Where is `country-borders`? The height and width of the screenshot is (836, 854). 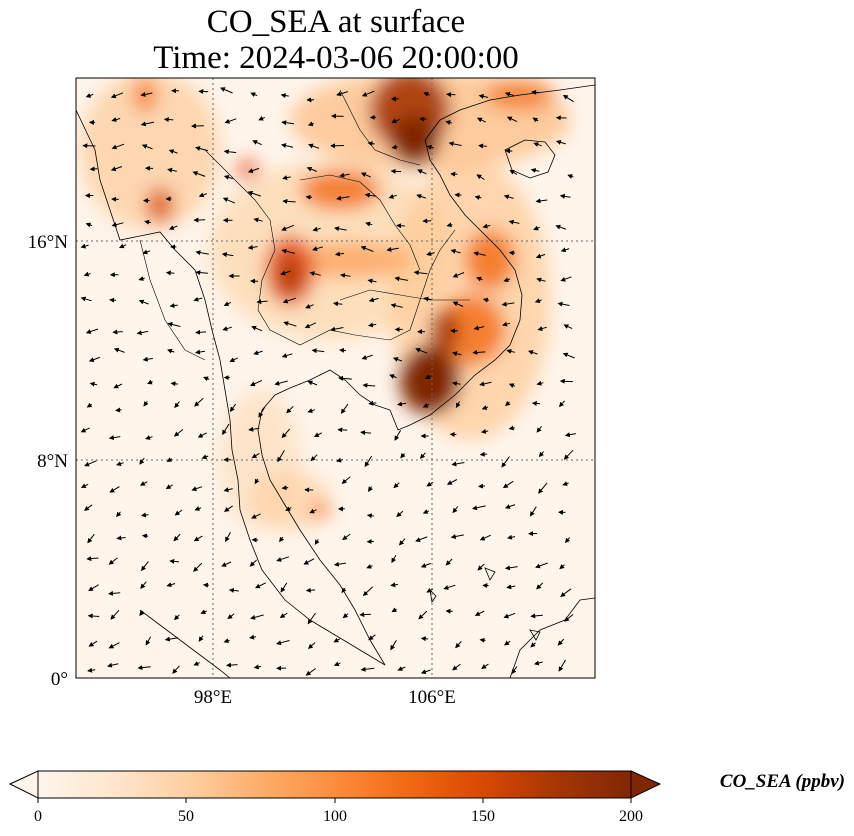
country-borders is located at coordinates (304, 225).